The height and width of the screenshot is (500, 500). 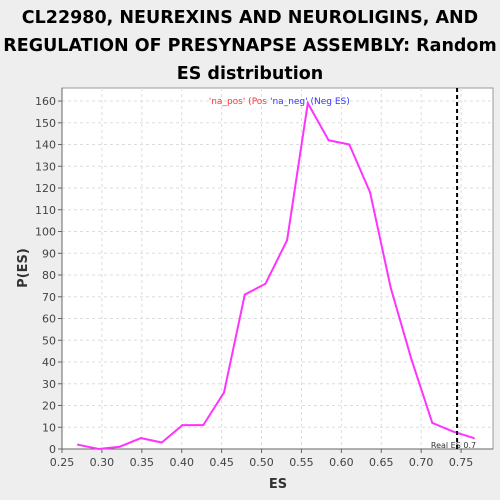 I want to click on legend-entry-neg: 'na_neg' (Neg ES), so click(x=310, y=102).